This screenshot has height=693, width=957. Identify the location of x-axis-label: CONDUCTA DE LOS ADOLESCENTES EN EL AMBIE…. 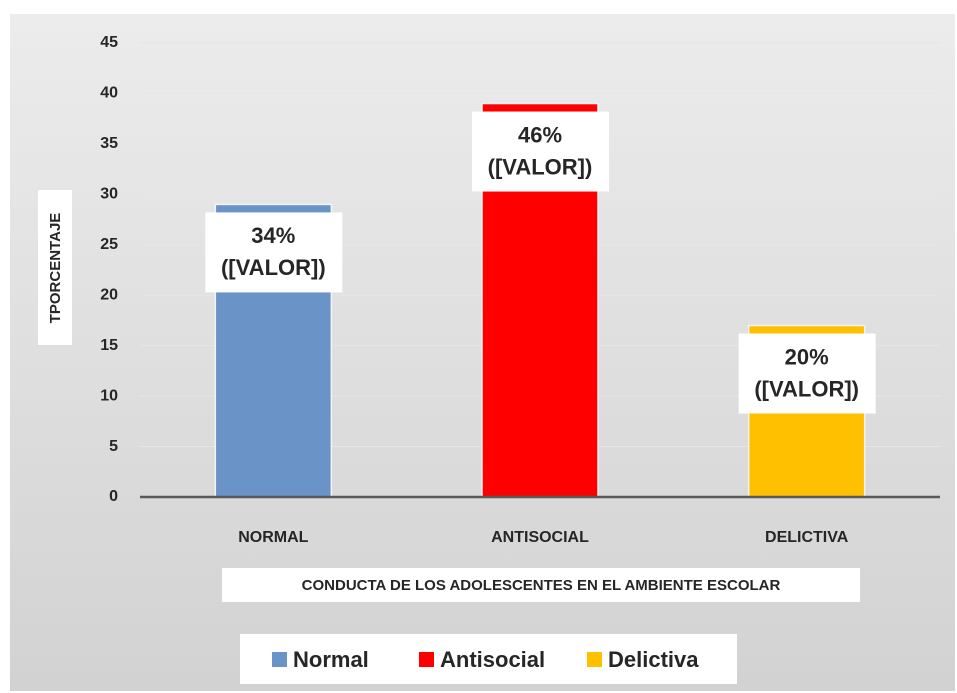
(541, 585).